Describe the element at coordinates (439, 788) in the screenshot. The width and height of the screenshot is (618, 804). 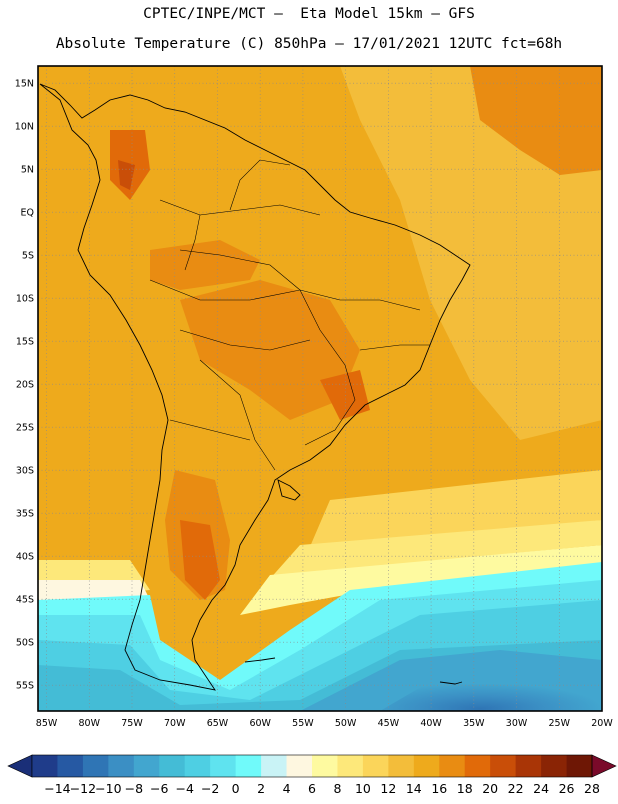
I see `colorbar-tick-label: 16` at that location.